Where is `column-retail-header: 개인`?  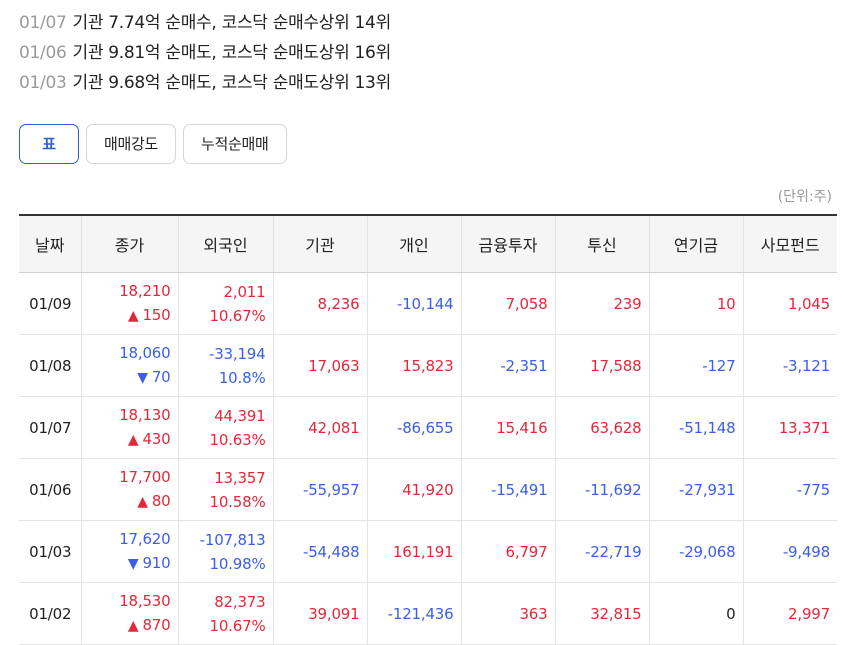 column-retail-header: 개인 is located at coordinates (414, 243).